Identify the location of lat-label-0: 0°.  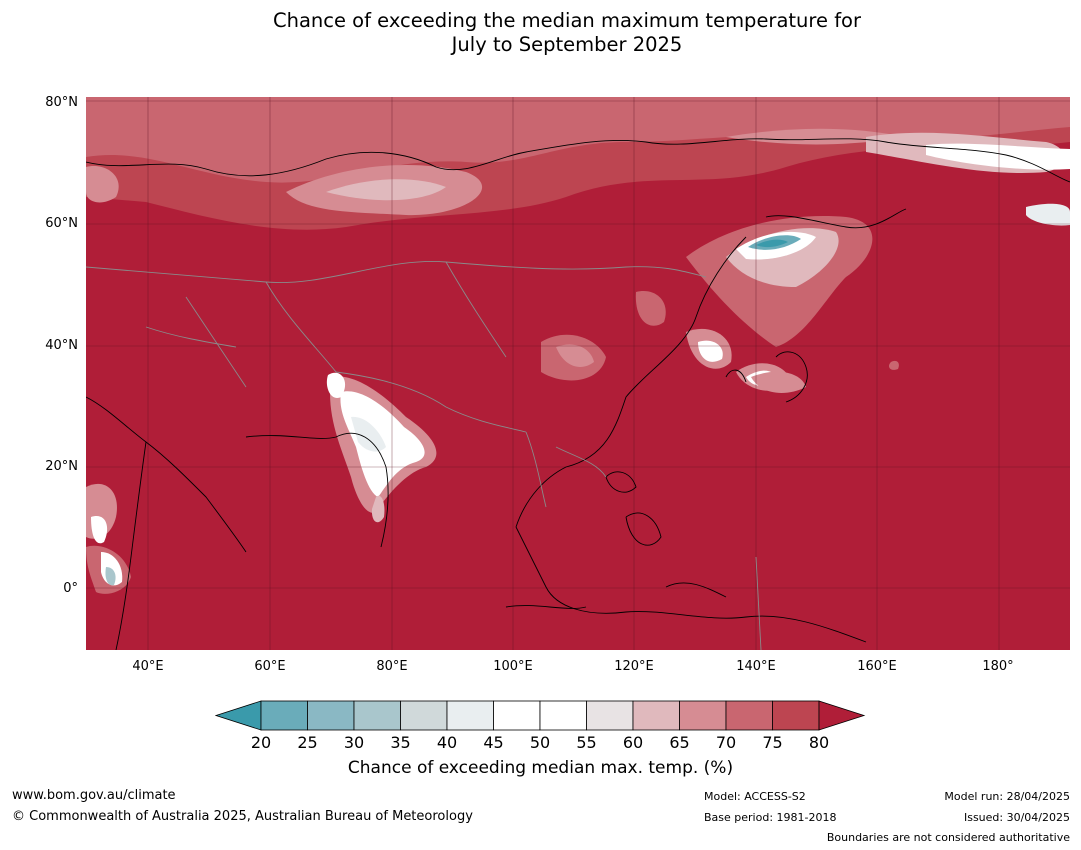
(70, 588).